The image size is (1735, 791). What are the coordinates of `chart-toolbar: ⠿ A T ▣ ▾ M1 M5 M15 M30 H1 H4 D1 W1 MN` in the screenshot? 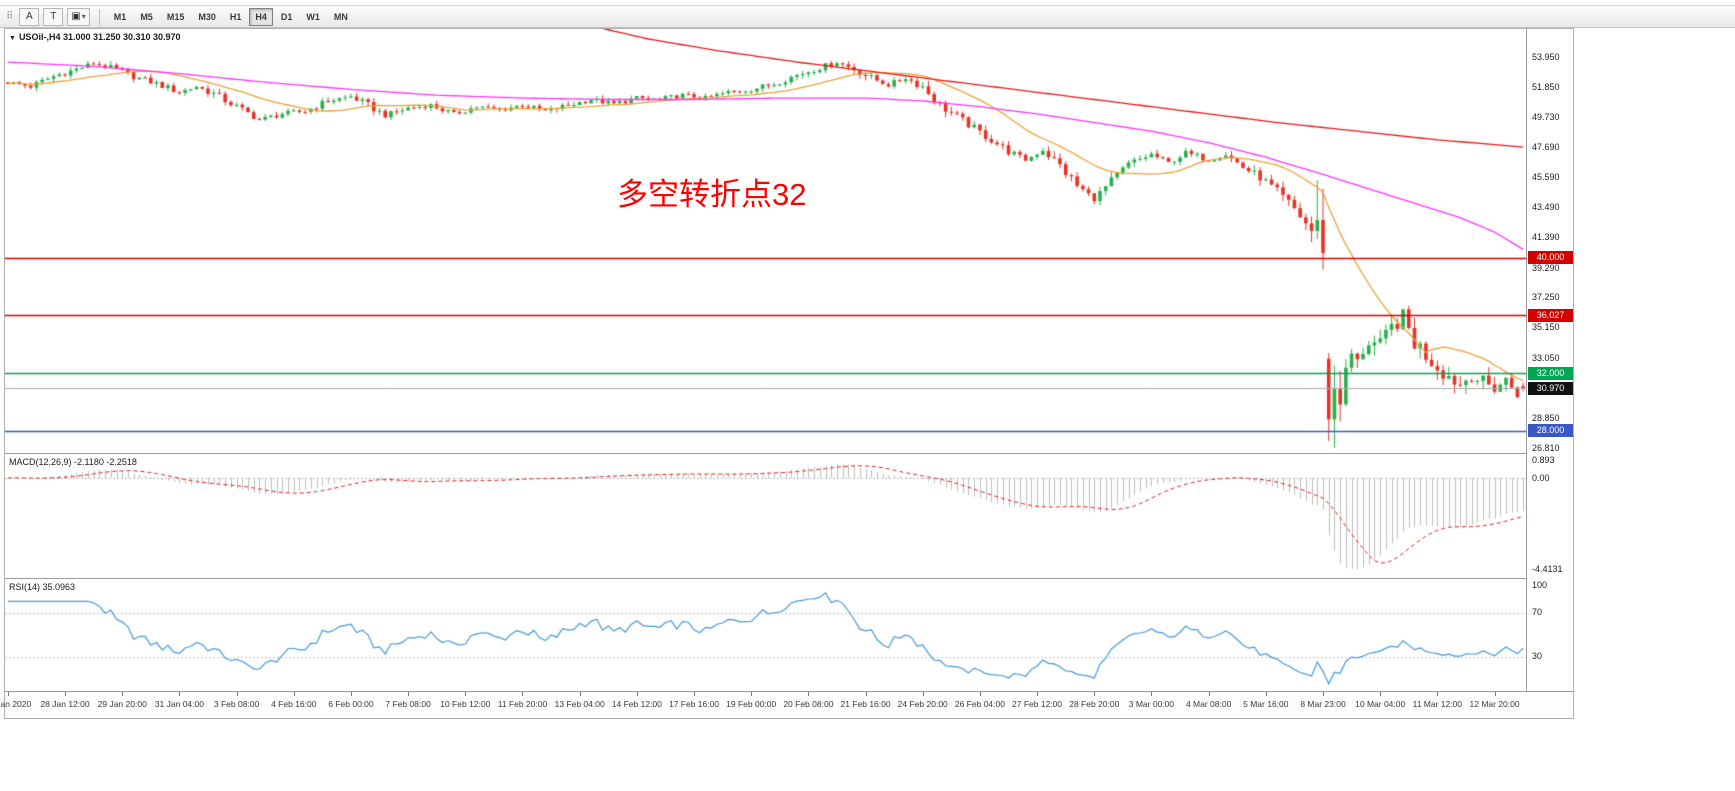 It's located at (867, 16).